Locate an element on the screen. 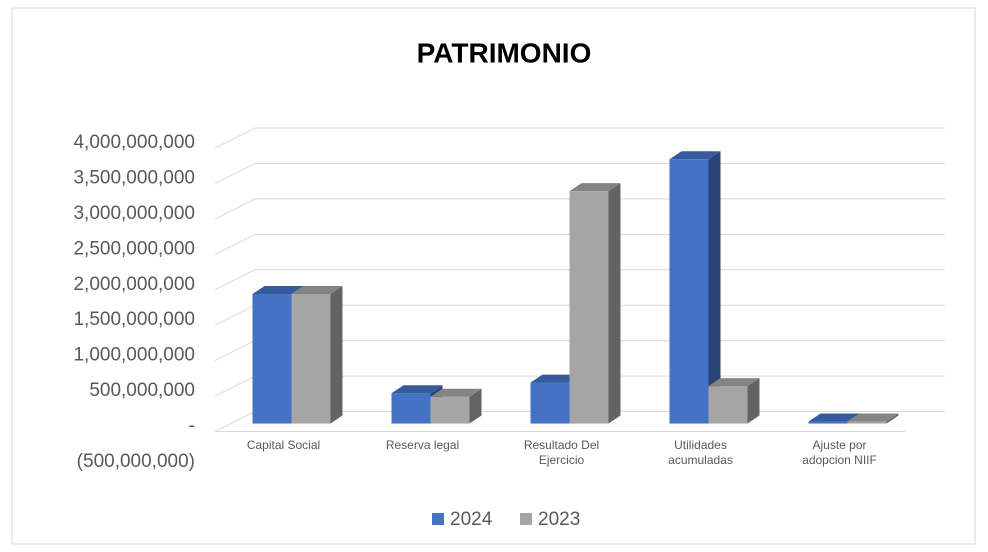 The height and width of the screenshot is (552, 988). y-tick-label: 3,500,000,000 is located at coordinates (134, 177).